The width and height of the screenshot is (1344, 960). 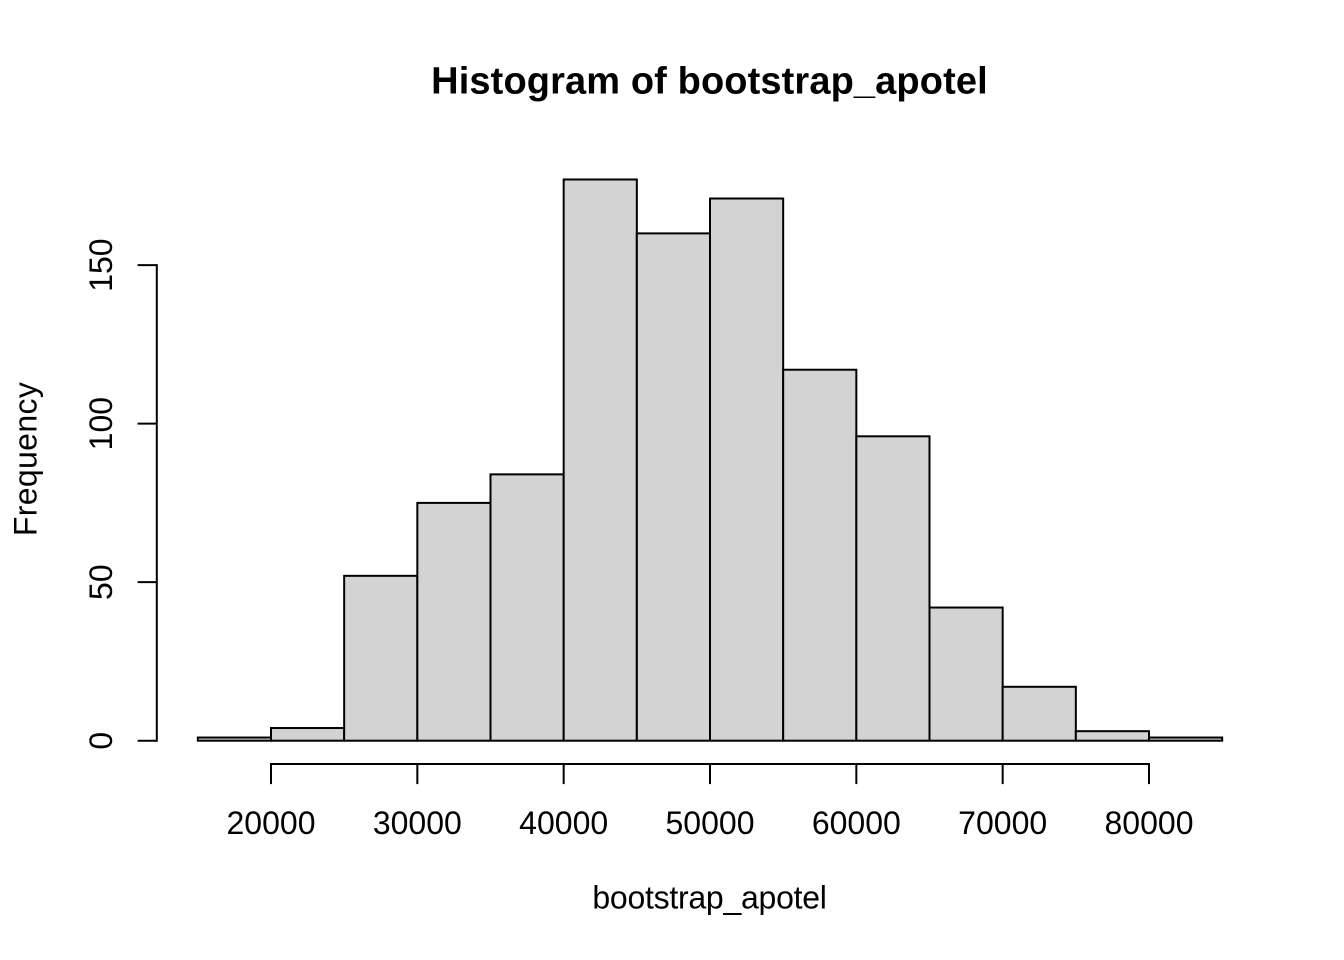 I want to click on svg-text: 20000, so click(x=271, y=823).